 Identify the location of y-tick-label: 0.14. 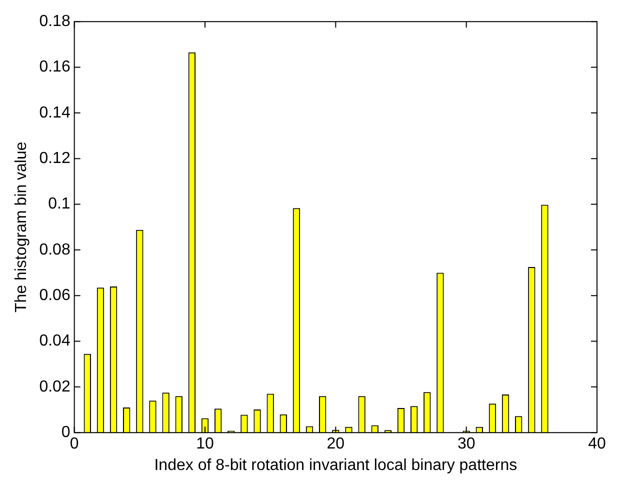
(54, 113).